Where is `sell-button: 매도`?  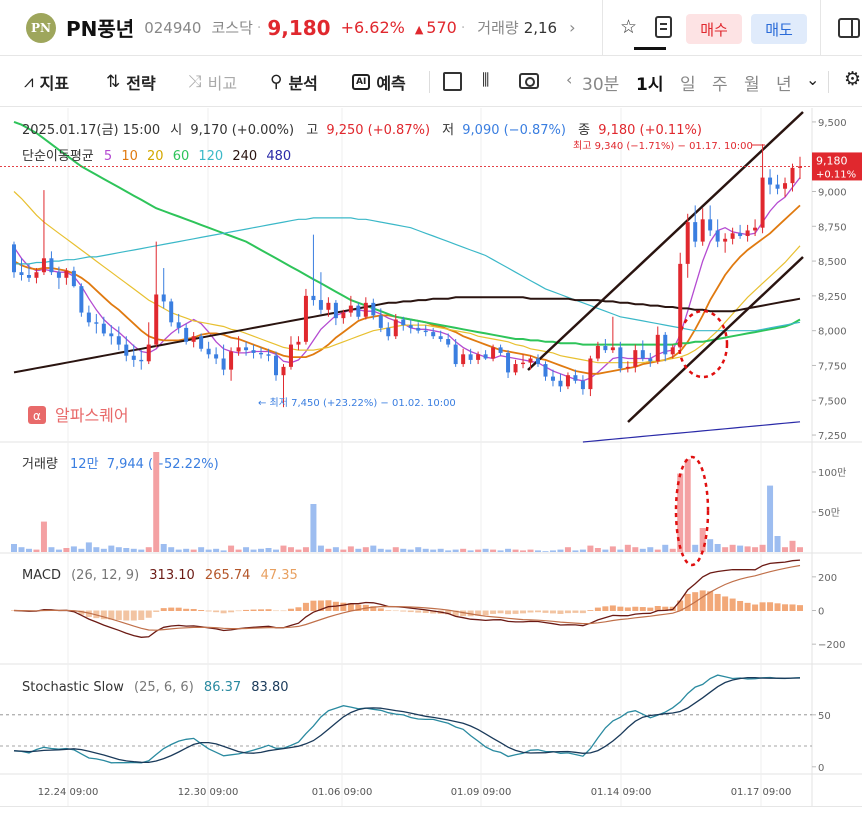 sell-button: 매도 is located at coordinates (779, 29).